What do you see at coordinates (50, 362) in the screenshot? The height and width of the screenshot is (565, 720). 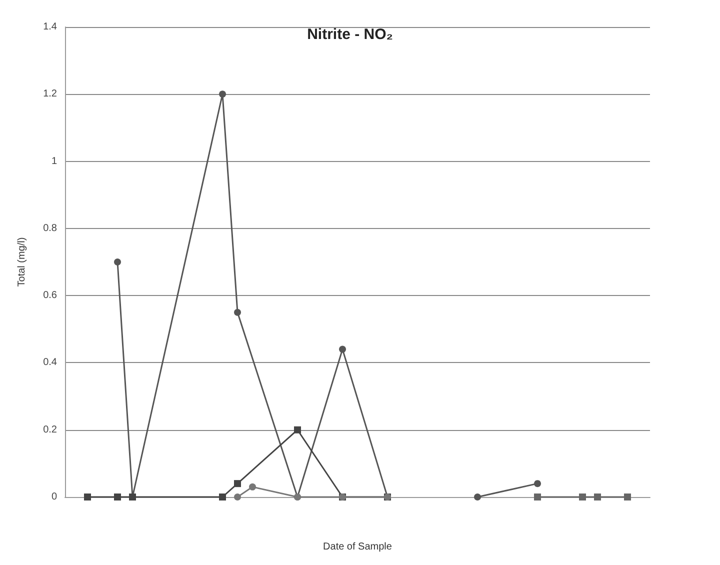 I see `y-tick-label: 0.4` at bounding box center [50, 362].